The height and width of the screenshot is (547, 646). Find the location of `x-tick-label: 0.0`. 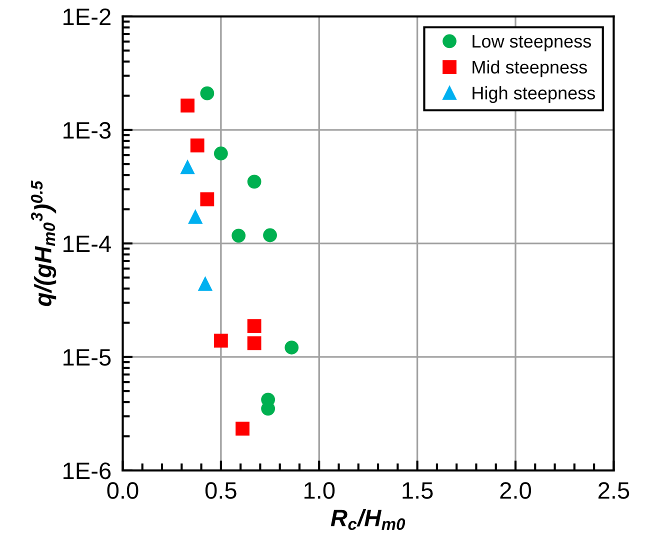

x-tick-label: 0.0 is located at coordinates (122, 490).